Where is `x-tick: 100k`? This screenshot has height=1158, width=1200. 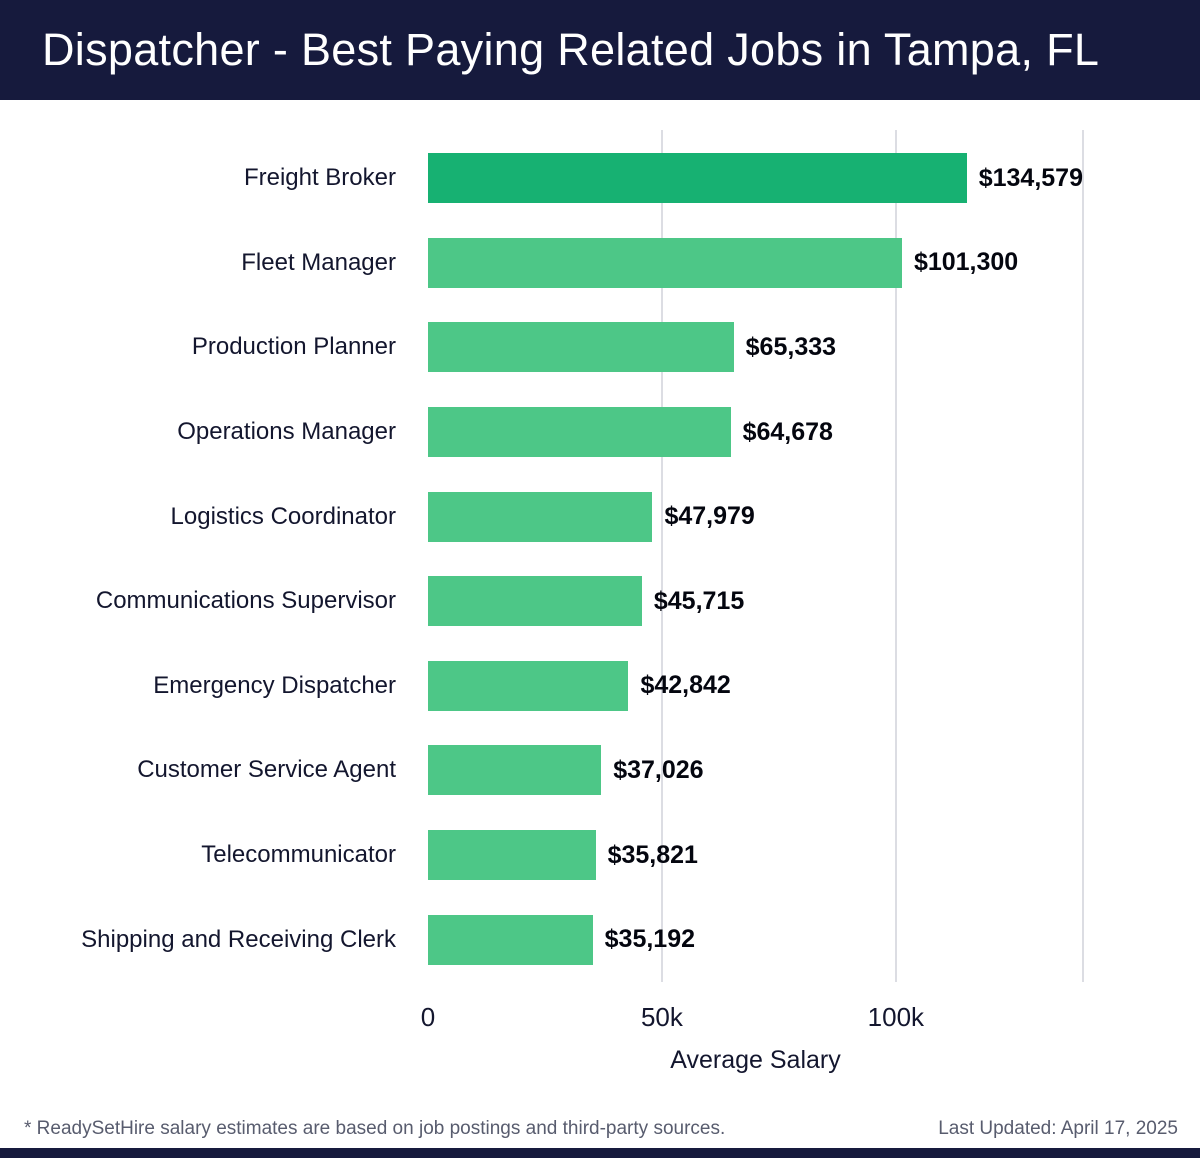
x-tick: 100k is located at coordinates (896, 1016).